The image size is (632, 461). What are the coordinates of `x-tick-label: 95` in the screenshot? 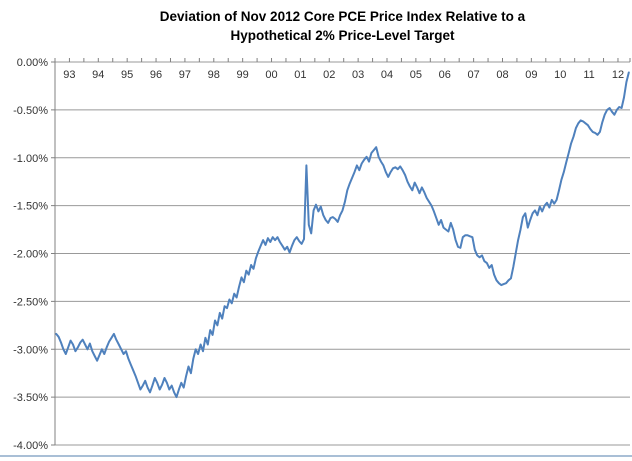 It's located at (127, 75).